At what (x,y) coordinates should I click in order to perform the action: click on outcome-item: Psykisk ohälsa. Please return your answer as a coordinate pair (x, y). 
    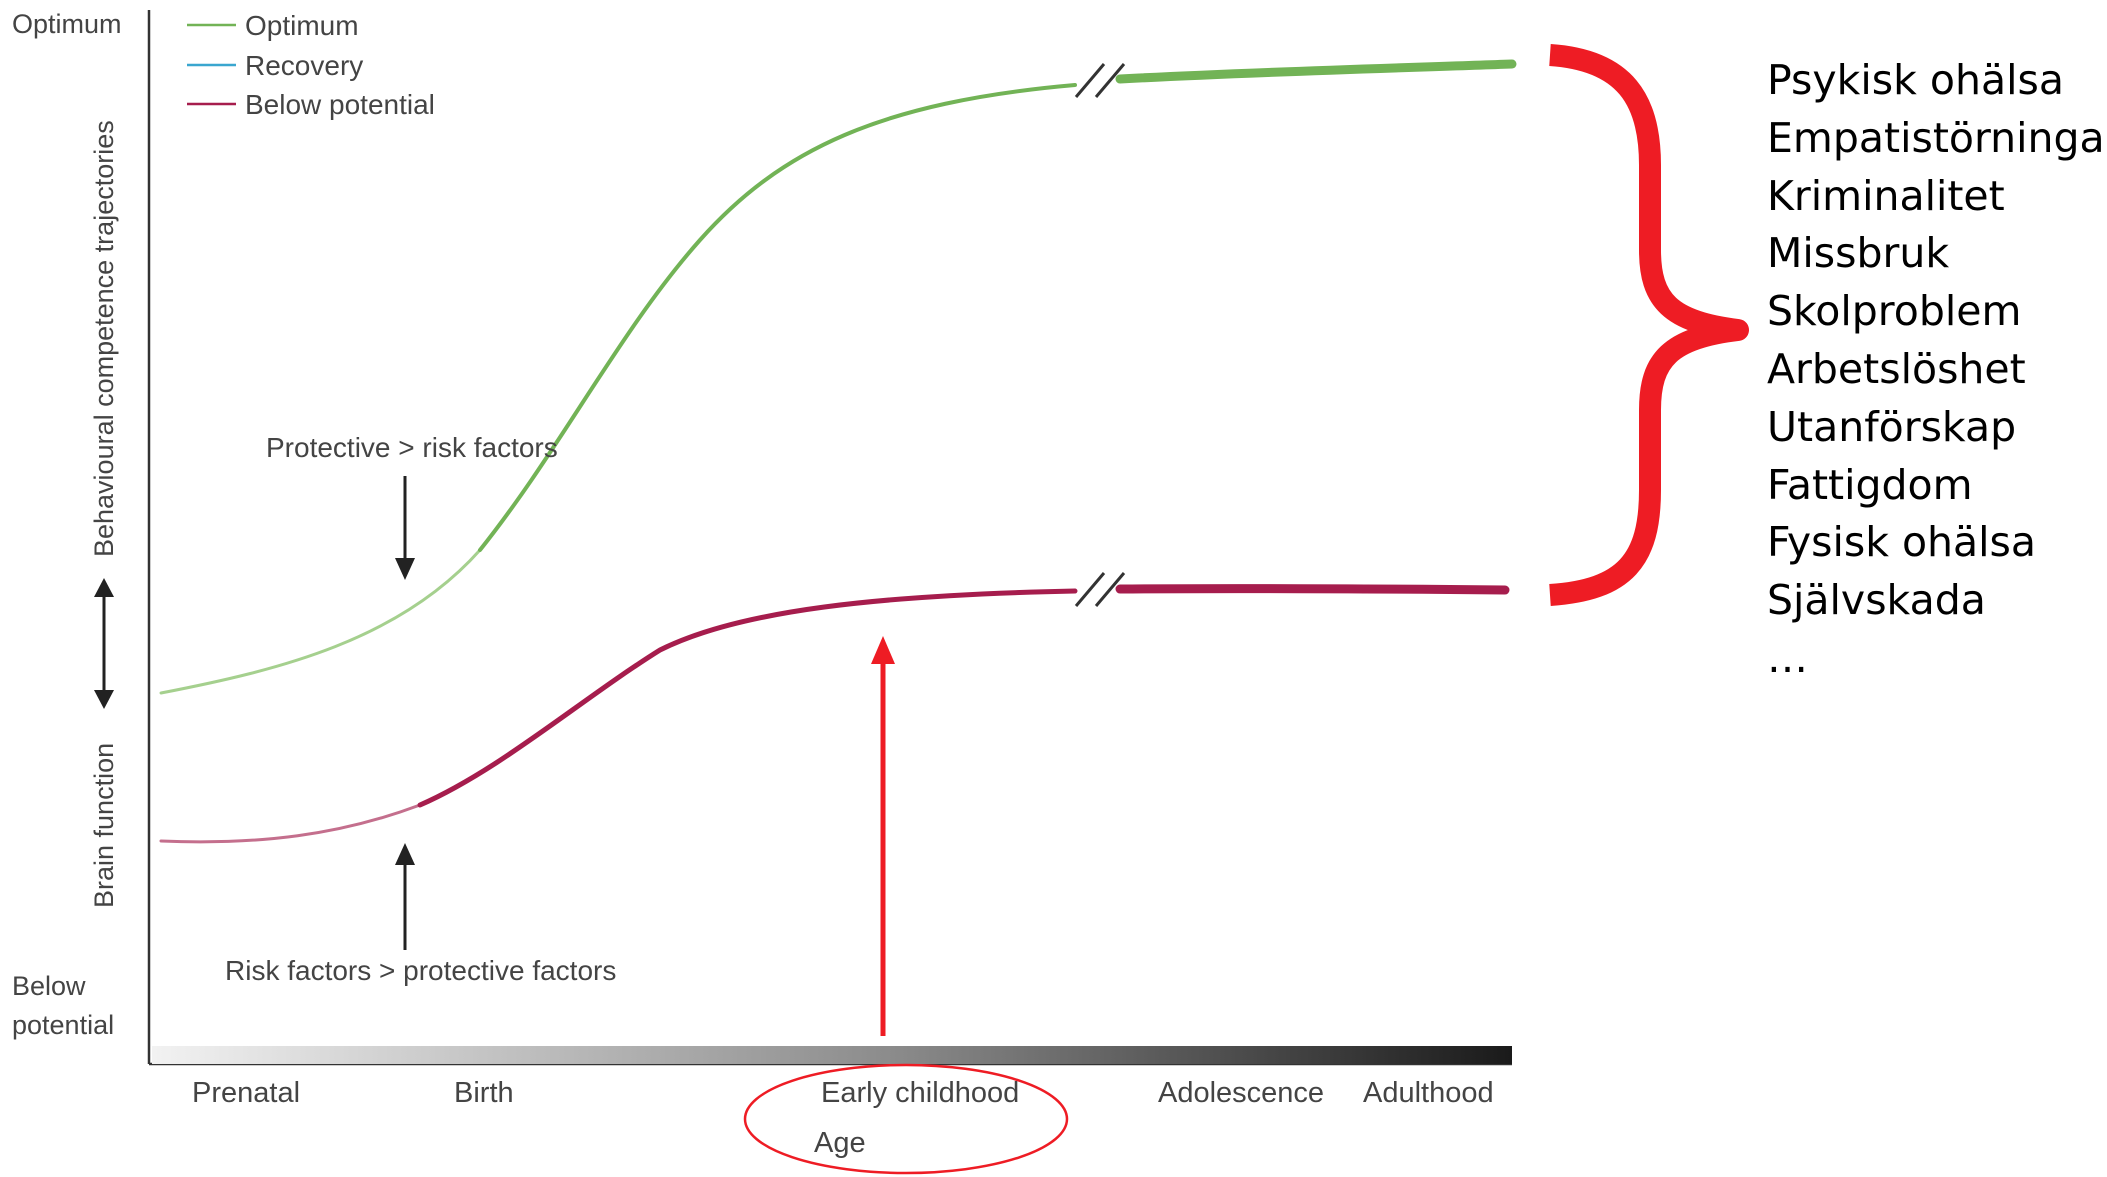
    Looking at the image, I should click on (1915, 80).